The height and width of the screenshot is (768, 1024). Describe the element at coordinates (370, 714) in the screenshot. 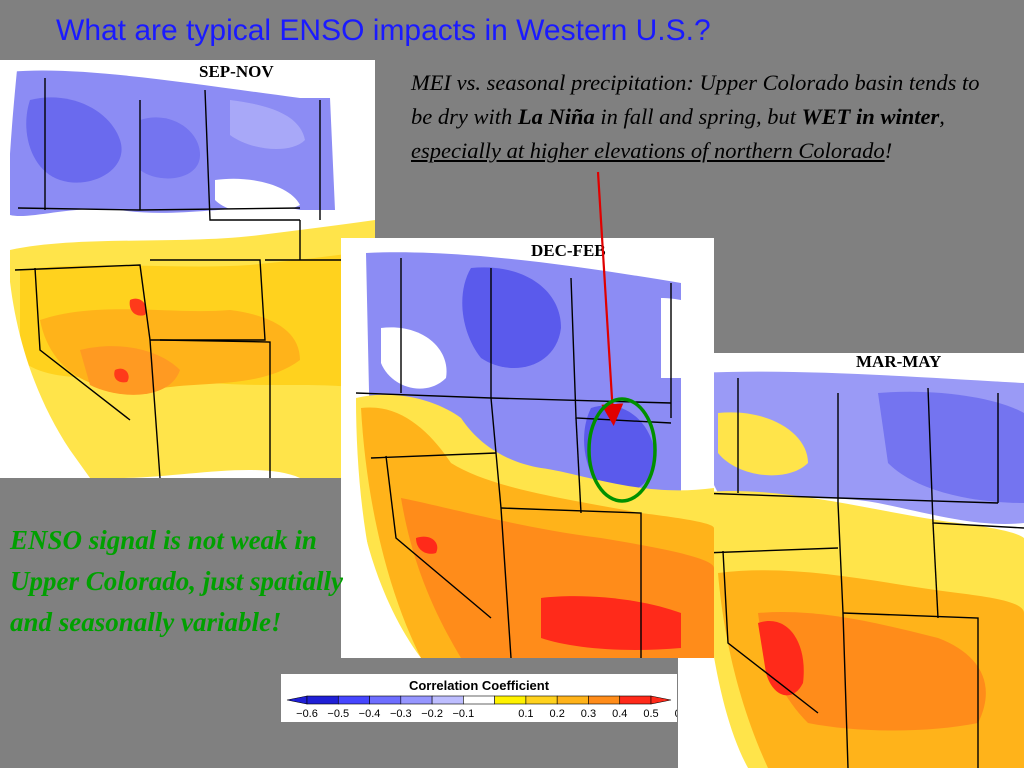

I see `colorbar-tick-label: −0.4` at that location.